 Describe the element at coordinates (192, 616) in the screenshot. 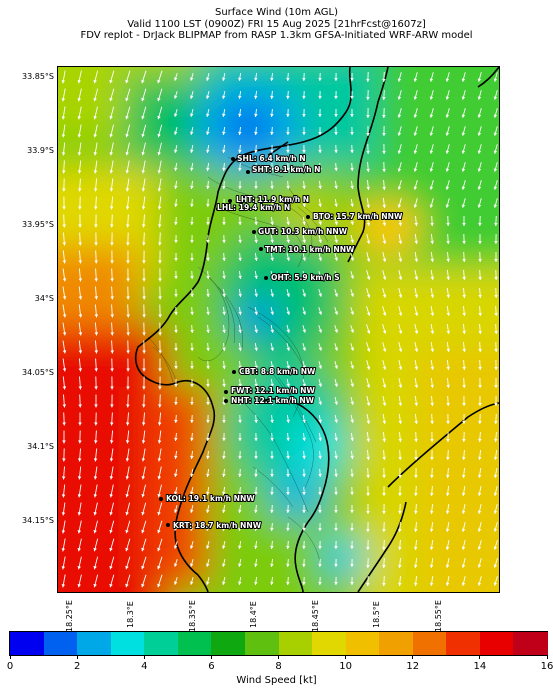

I see `lon-label: 18.35°E` at that location.